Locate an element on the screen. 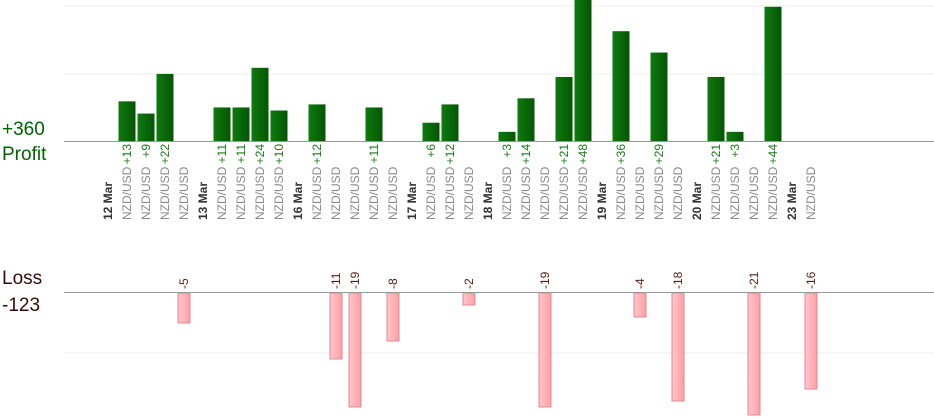 The image size is (934, 420). loss-total: -123 is located at coordinates (21, 305).